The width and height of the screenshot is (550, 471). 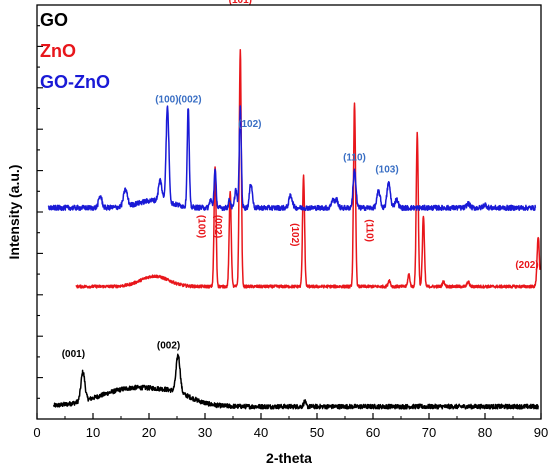 What do you see at coordinates (386, 170) in the screenshot?
I see `peak-label: (103)` at bounding box center [386, 170].